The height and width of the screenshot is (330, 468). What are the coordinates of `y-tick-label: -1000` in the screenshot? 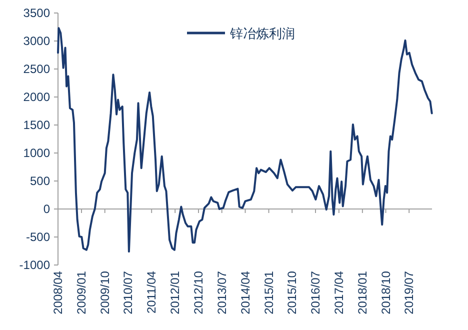 It's located at (34, 265).